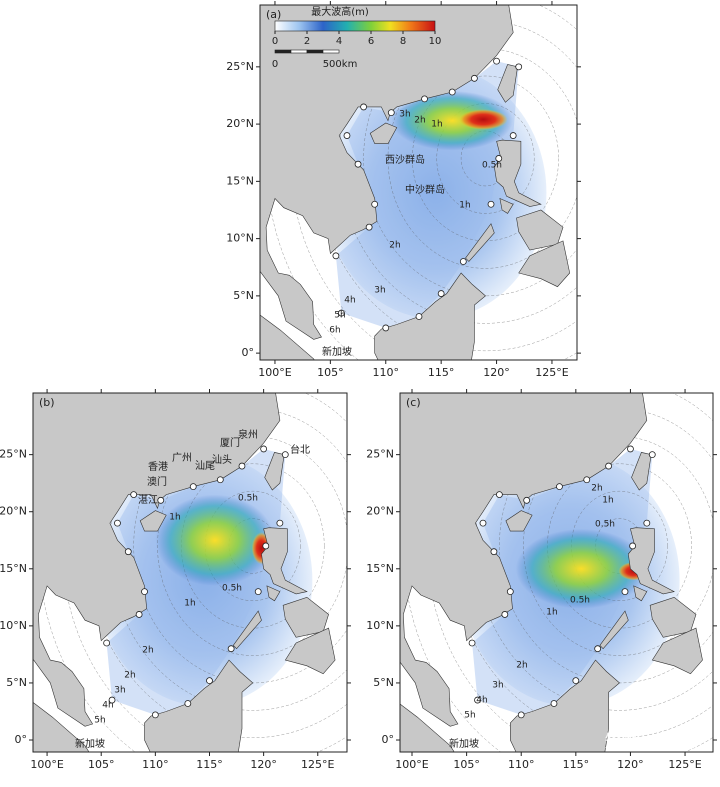 The height and width of the screenshot is (787, 720). What do you see at coordinates (380, 625) in the screenshot?
I see `y-tick-label: 10°N` at bounding box center [380, 625].